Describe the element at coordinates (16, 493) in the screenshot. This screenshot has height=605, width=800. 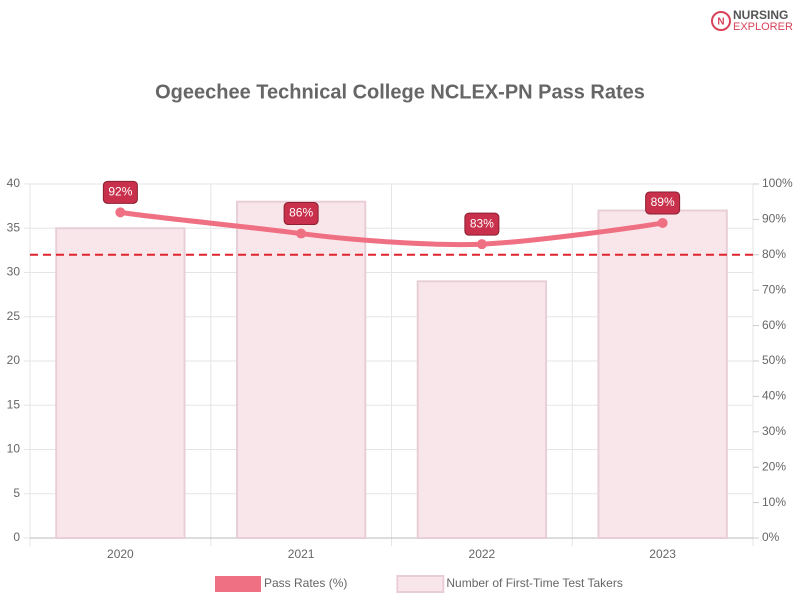
I see `y-tick-label: 5` at that location.